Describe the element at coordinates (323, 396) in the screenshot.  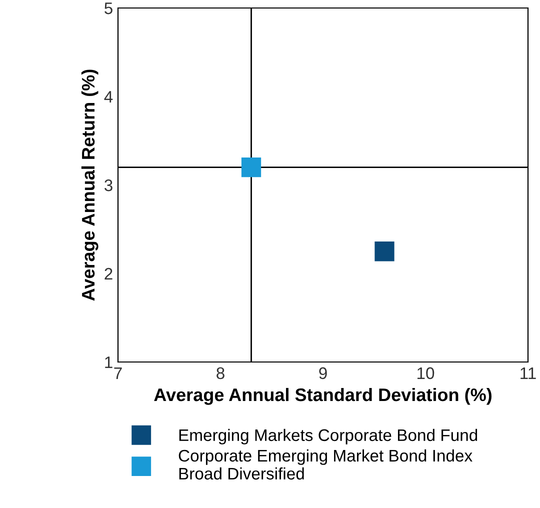
I see `x-axis-title: Average Annual Standard Deviation (%)` at that location.